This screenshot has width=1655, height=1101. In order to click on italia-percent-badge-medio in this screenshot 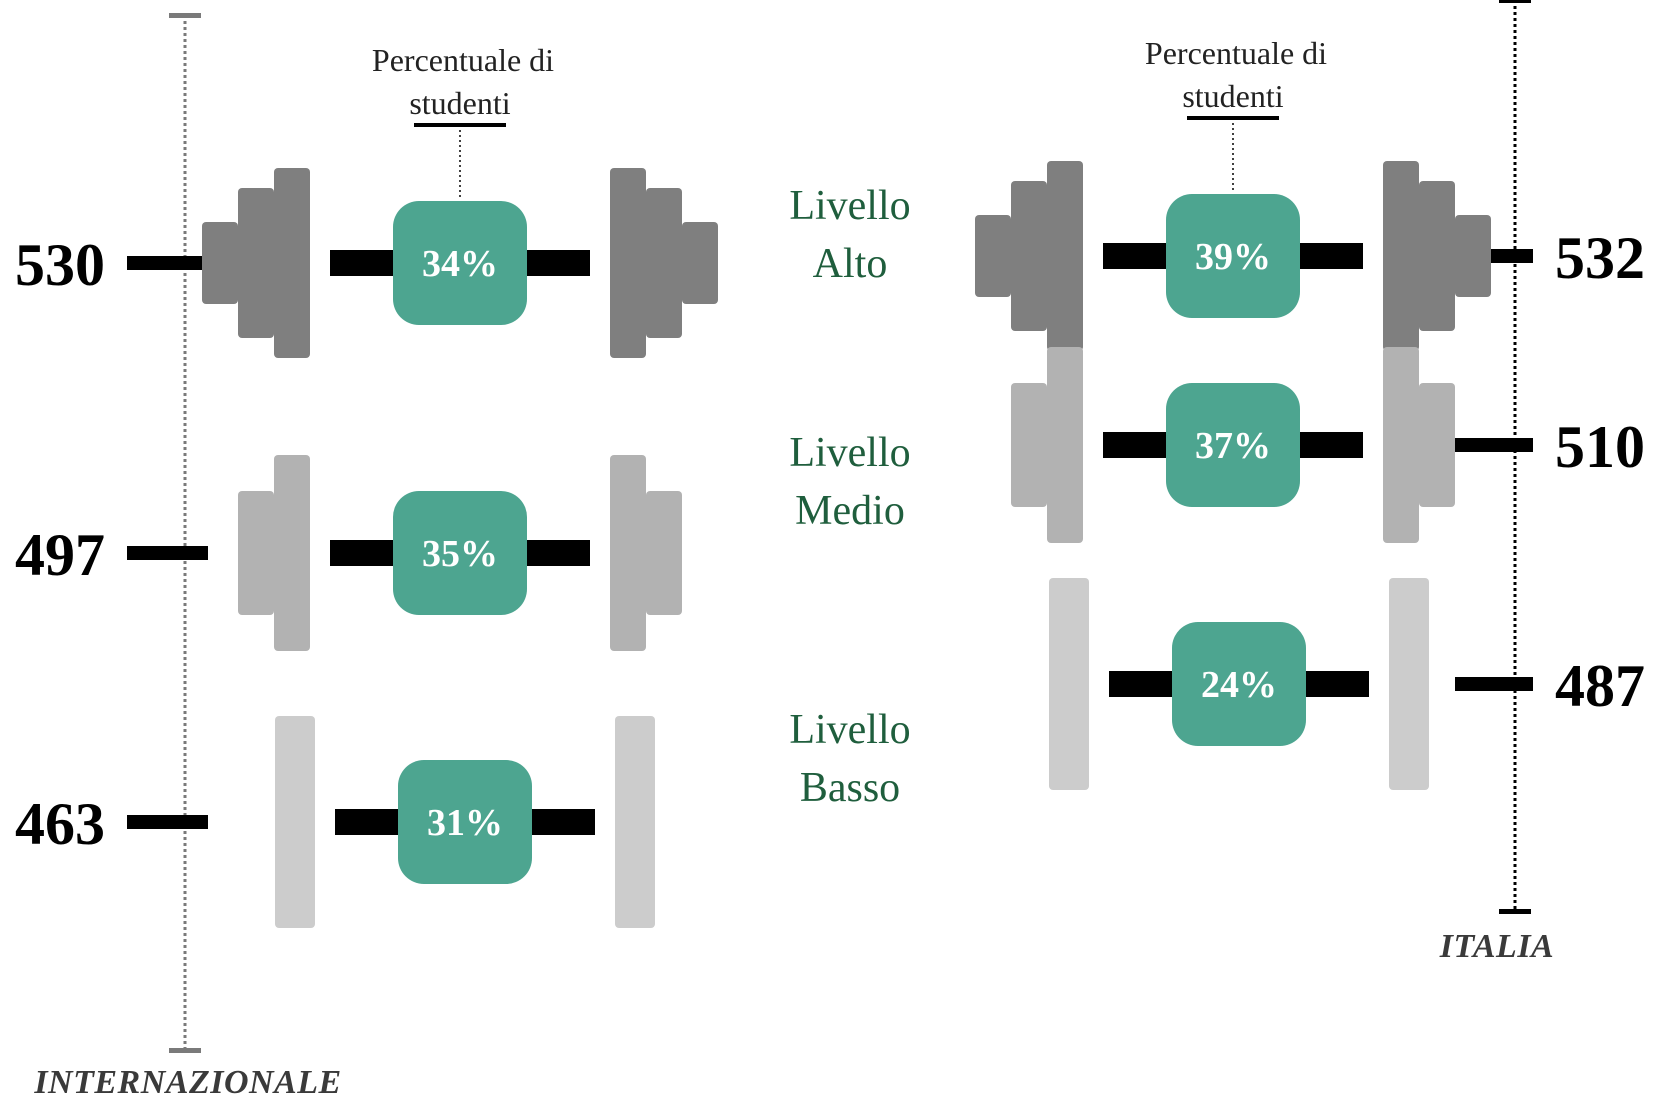, I will do `click(1233, 445)`.